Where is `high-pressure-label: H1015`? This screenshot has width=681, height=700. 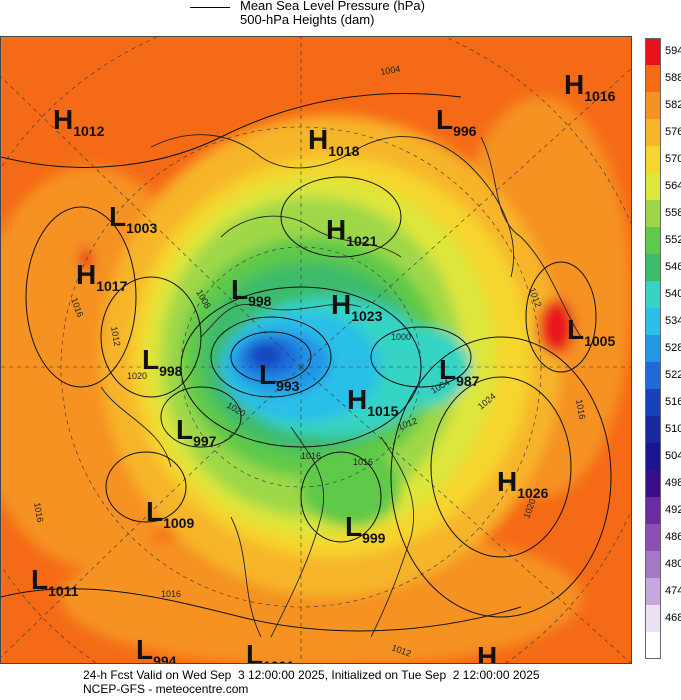
high-pressure-label: H1015 is located at coordinates (373, 401).